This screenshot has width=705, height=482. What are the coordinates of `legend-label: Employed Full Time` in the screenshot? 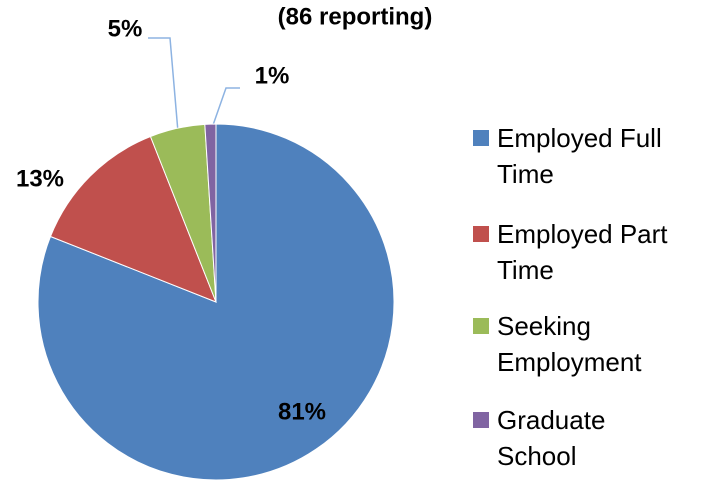 It's located at (579, 156).